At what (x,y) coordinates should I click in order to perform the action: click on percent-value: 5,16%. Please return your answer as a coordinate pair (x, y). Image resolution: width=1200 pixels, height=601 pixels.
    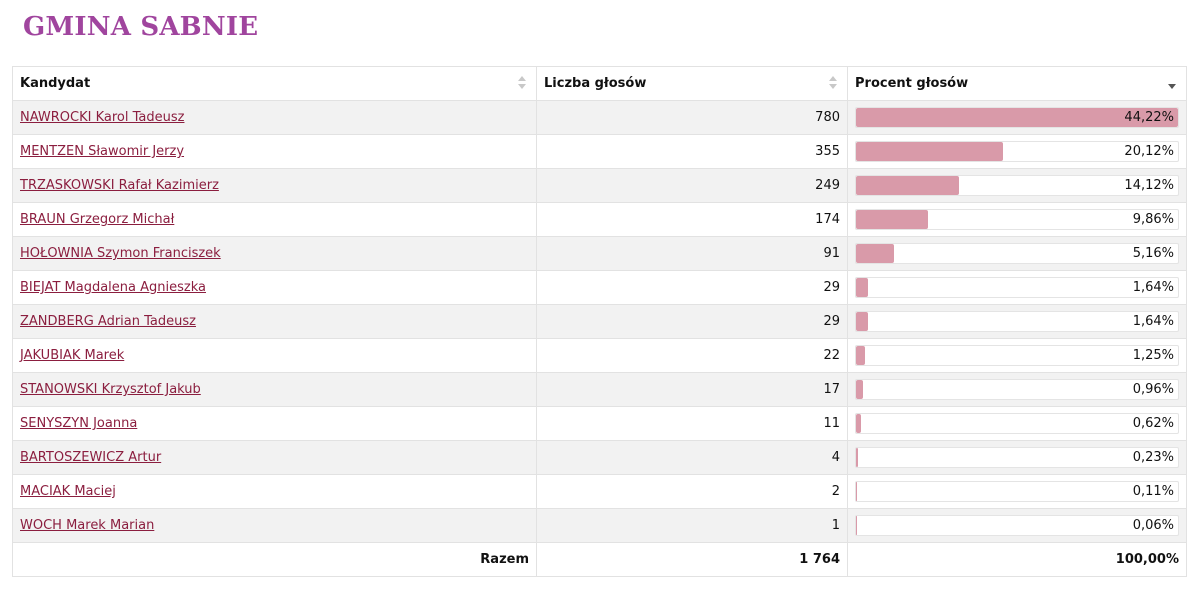
    Looking at the image, I should click on (1153, 253).